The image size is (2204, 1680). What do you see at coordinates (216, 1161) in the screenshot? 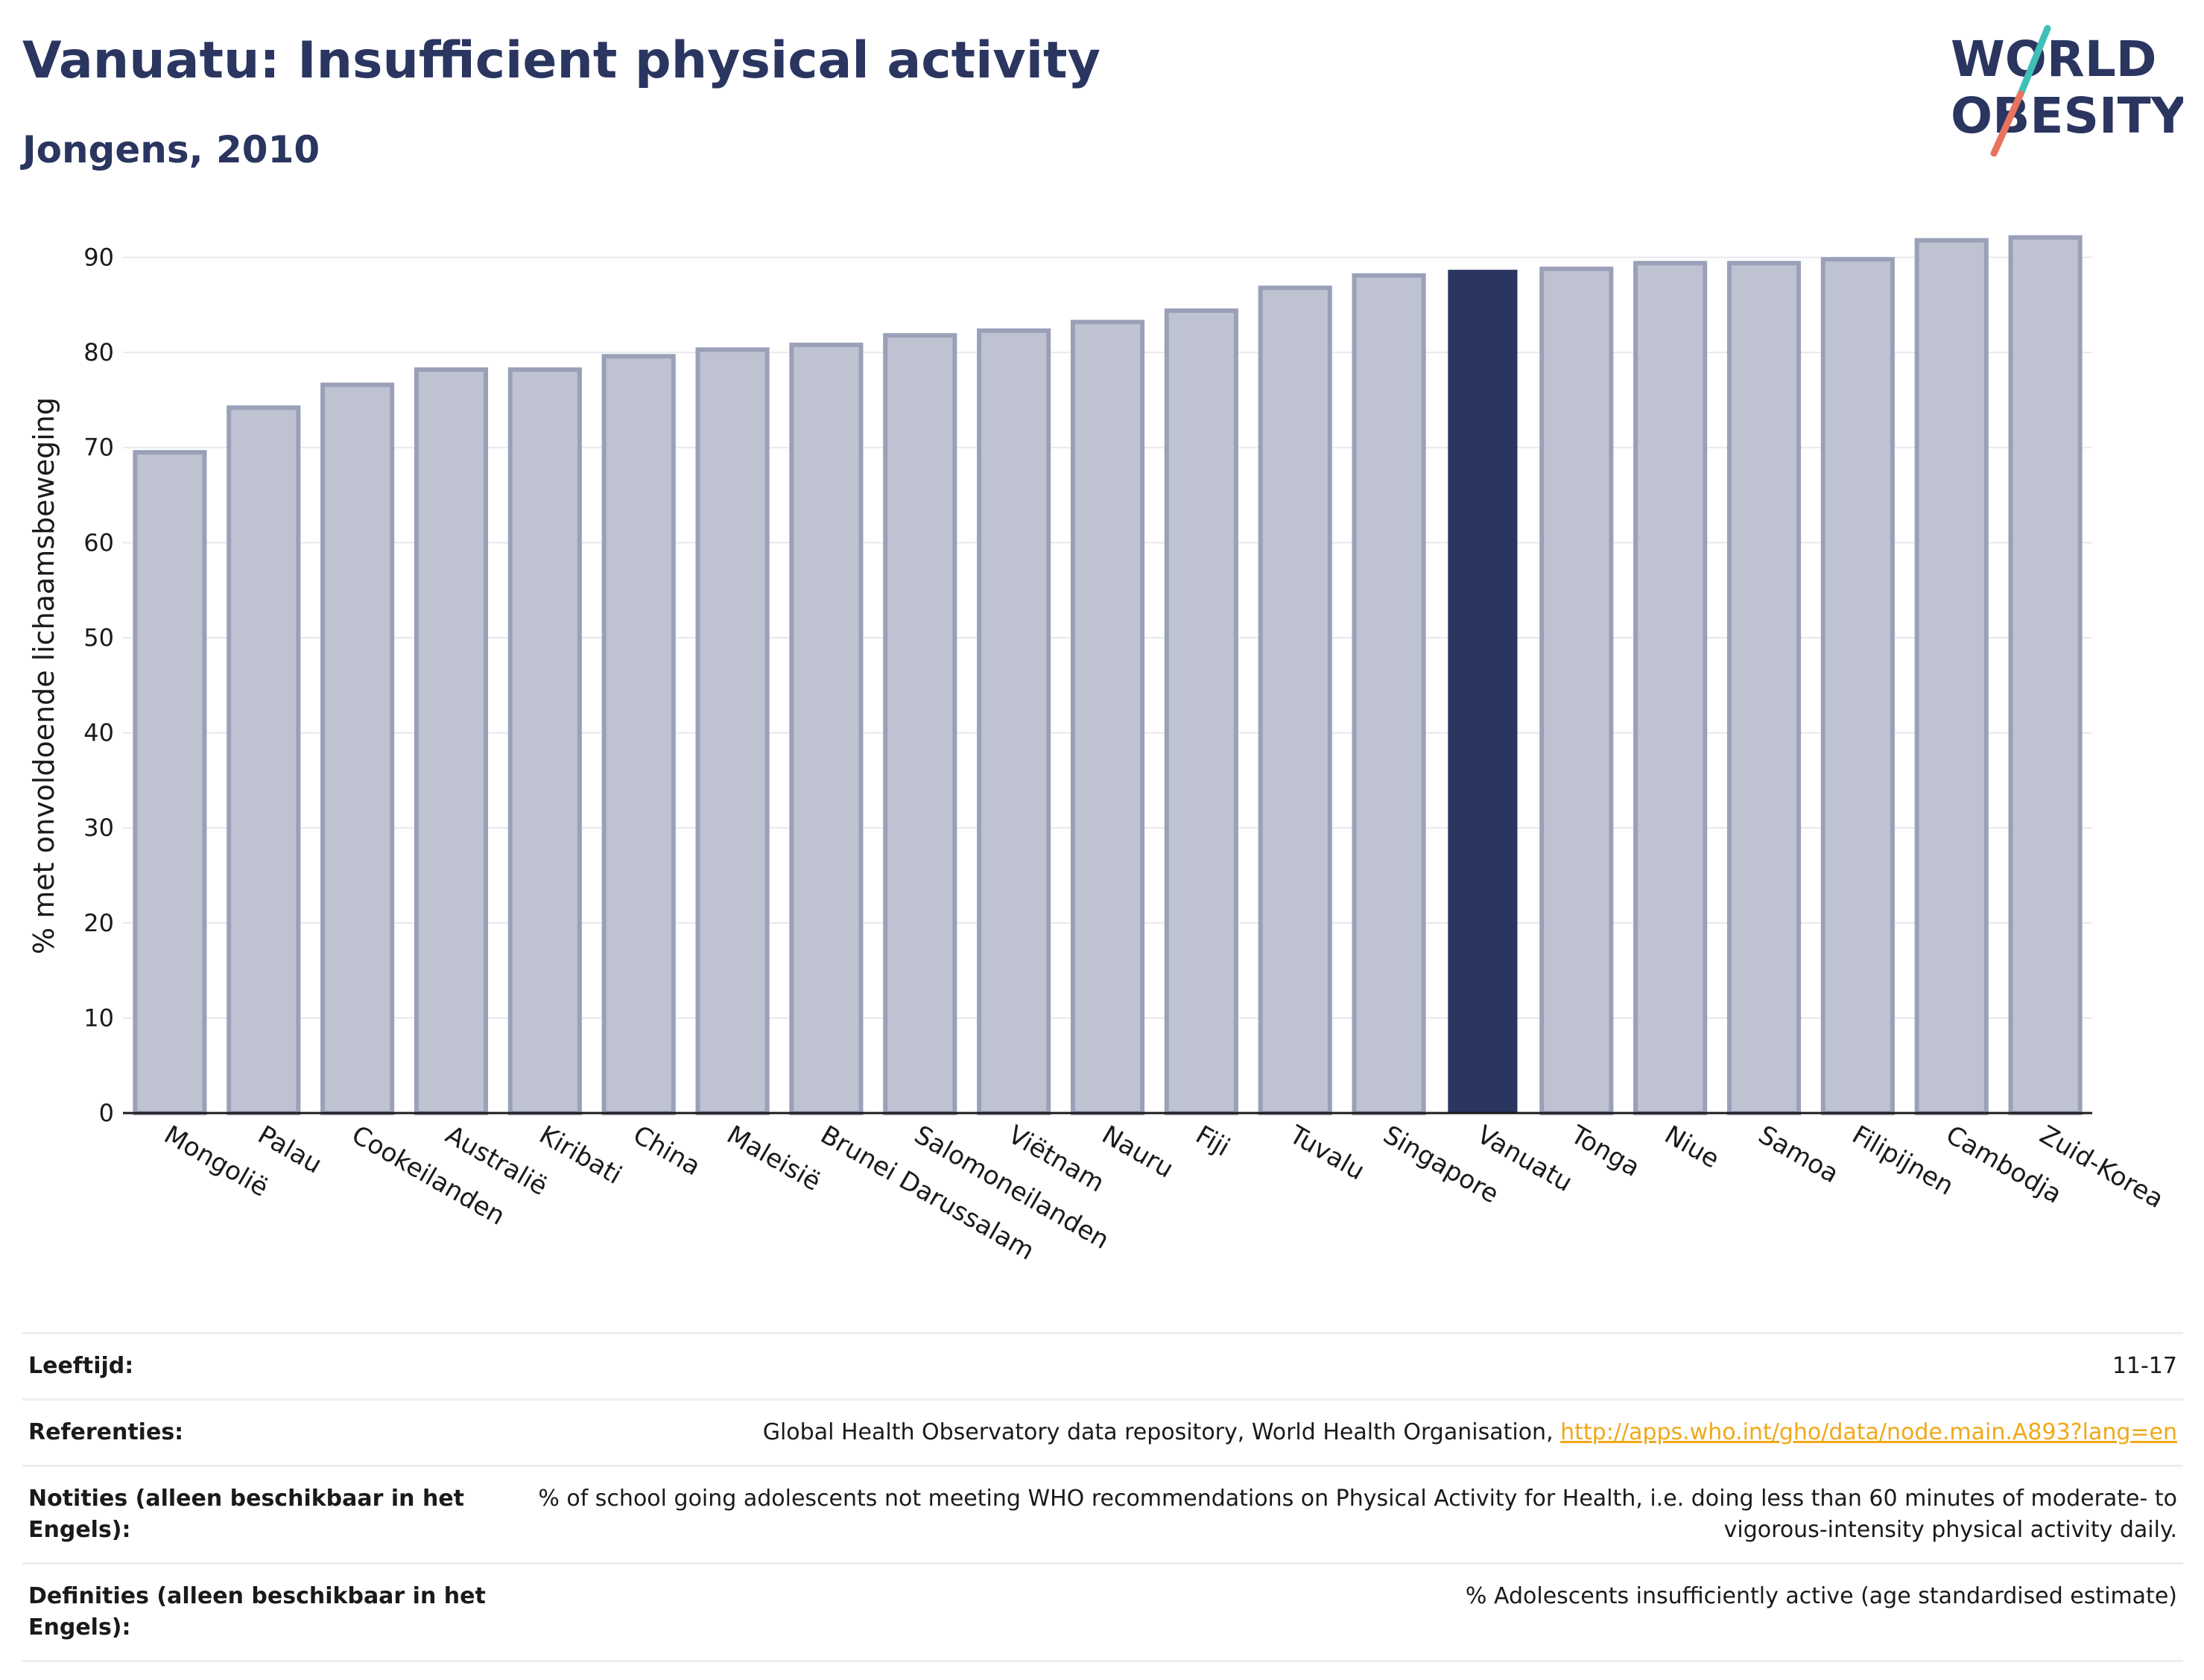
I see `x-tick-label: Mongolië` at bounding box center [216, 1161].